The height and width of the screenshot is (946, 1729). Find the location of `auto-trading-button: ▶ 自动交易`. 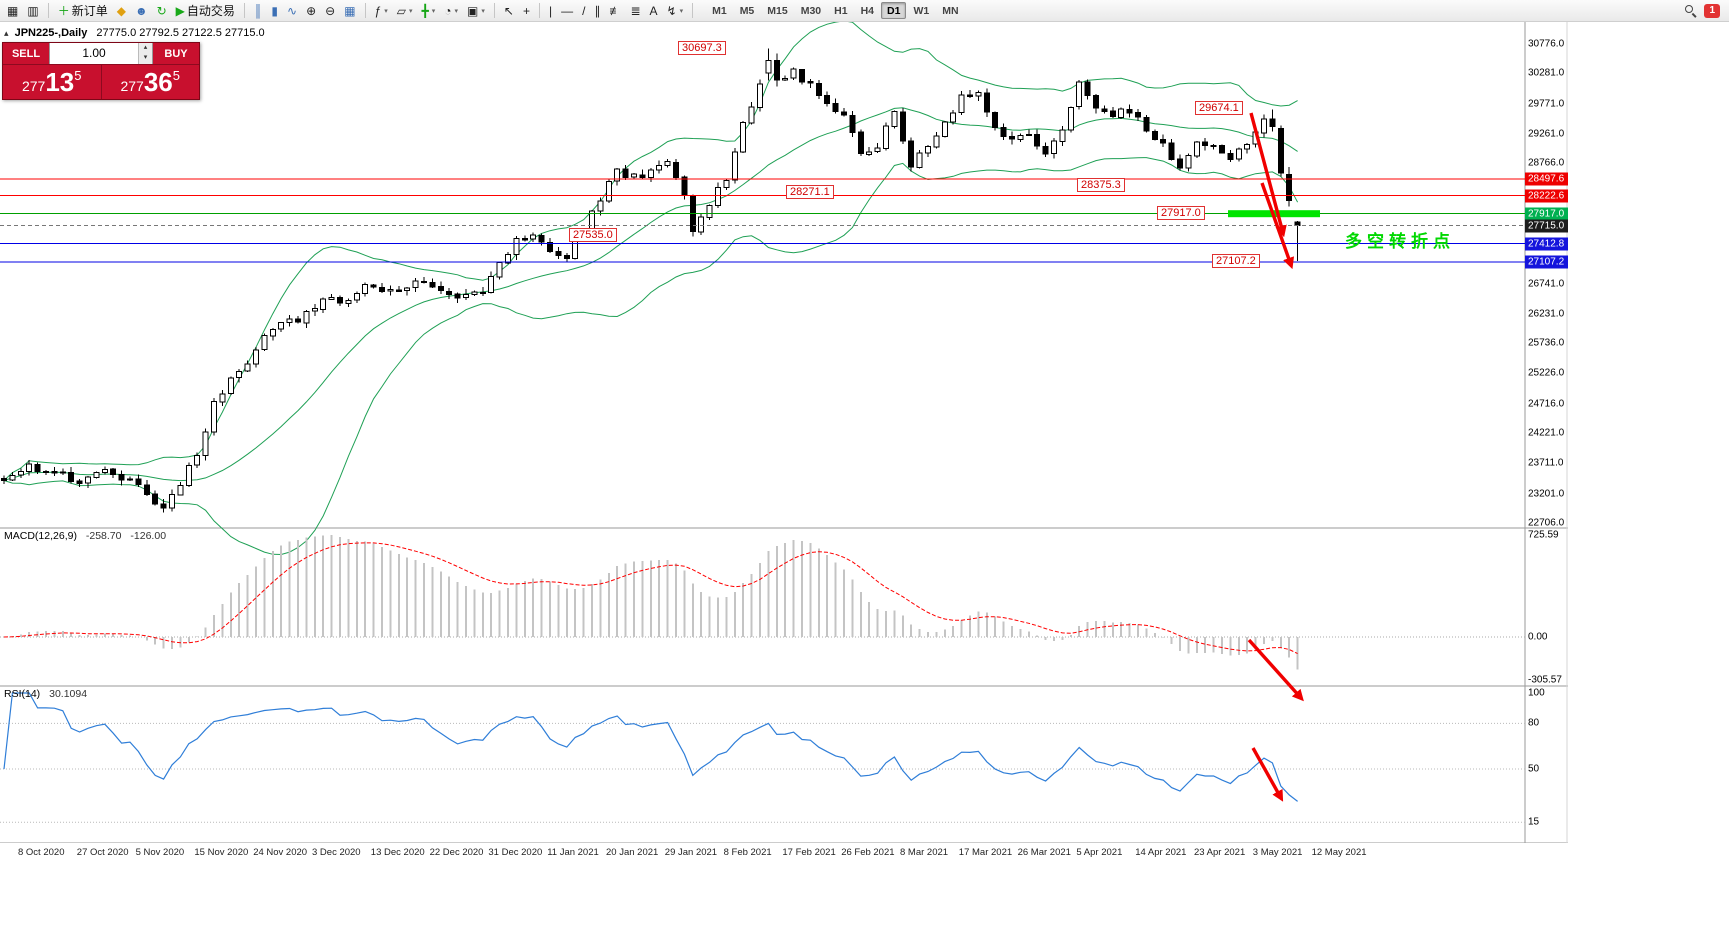

auto-trading-button: ▶ 自动交易 is located at coordinates (205, 10).